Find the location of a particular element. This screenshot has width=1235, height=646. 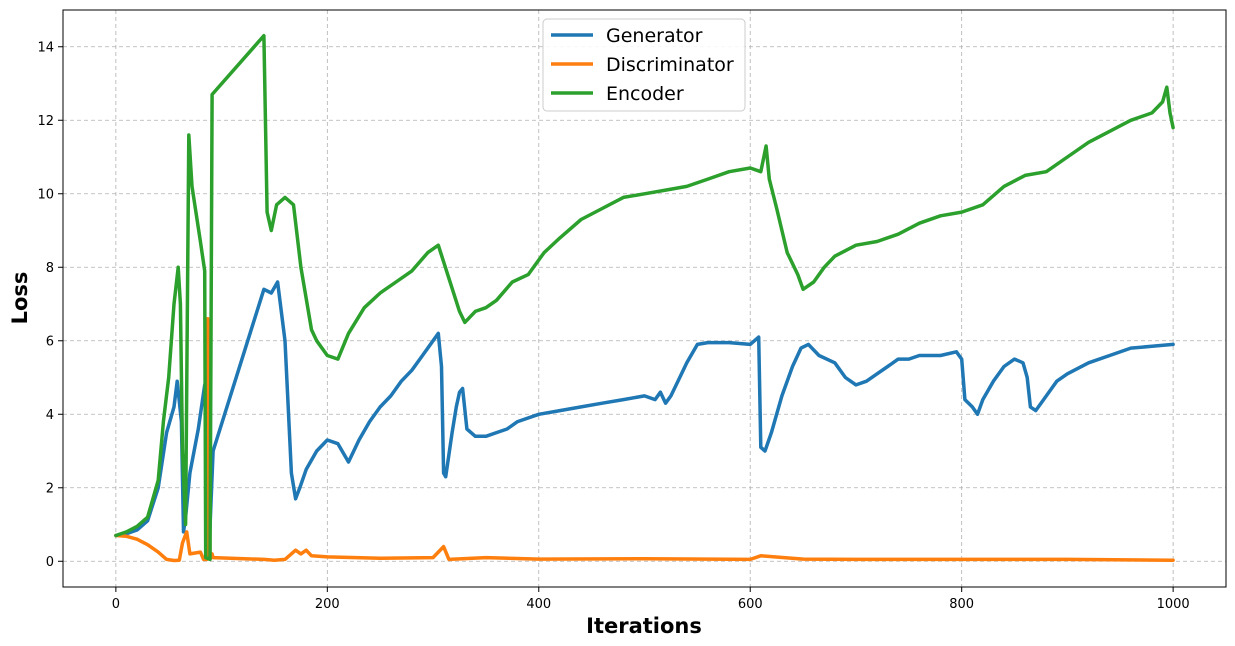

y-tick-label: 0 is located at coordinates (50, 562).